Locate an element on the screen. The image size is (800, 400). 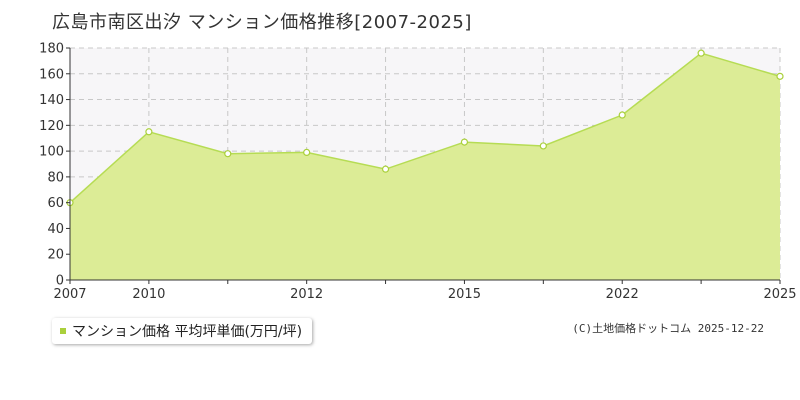
y-tick-label: 20 is located at coordinates (55, 255).